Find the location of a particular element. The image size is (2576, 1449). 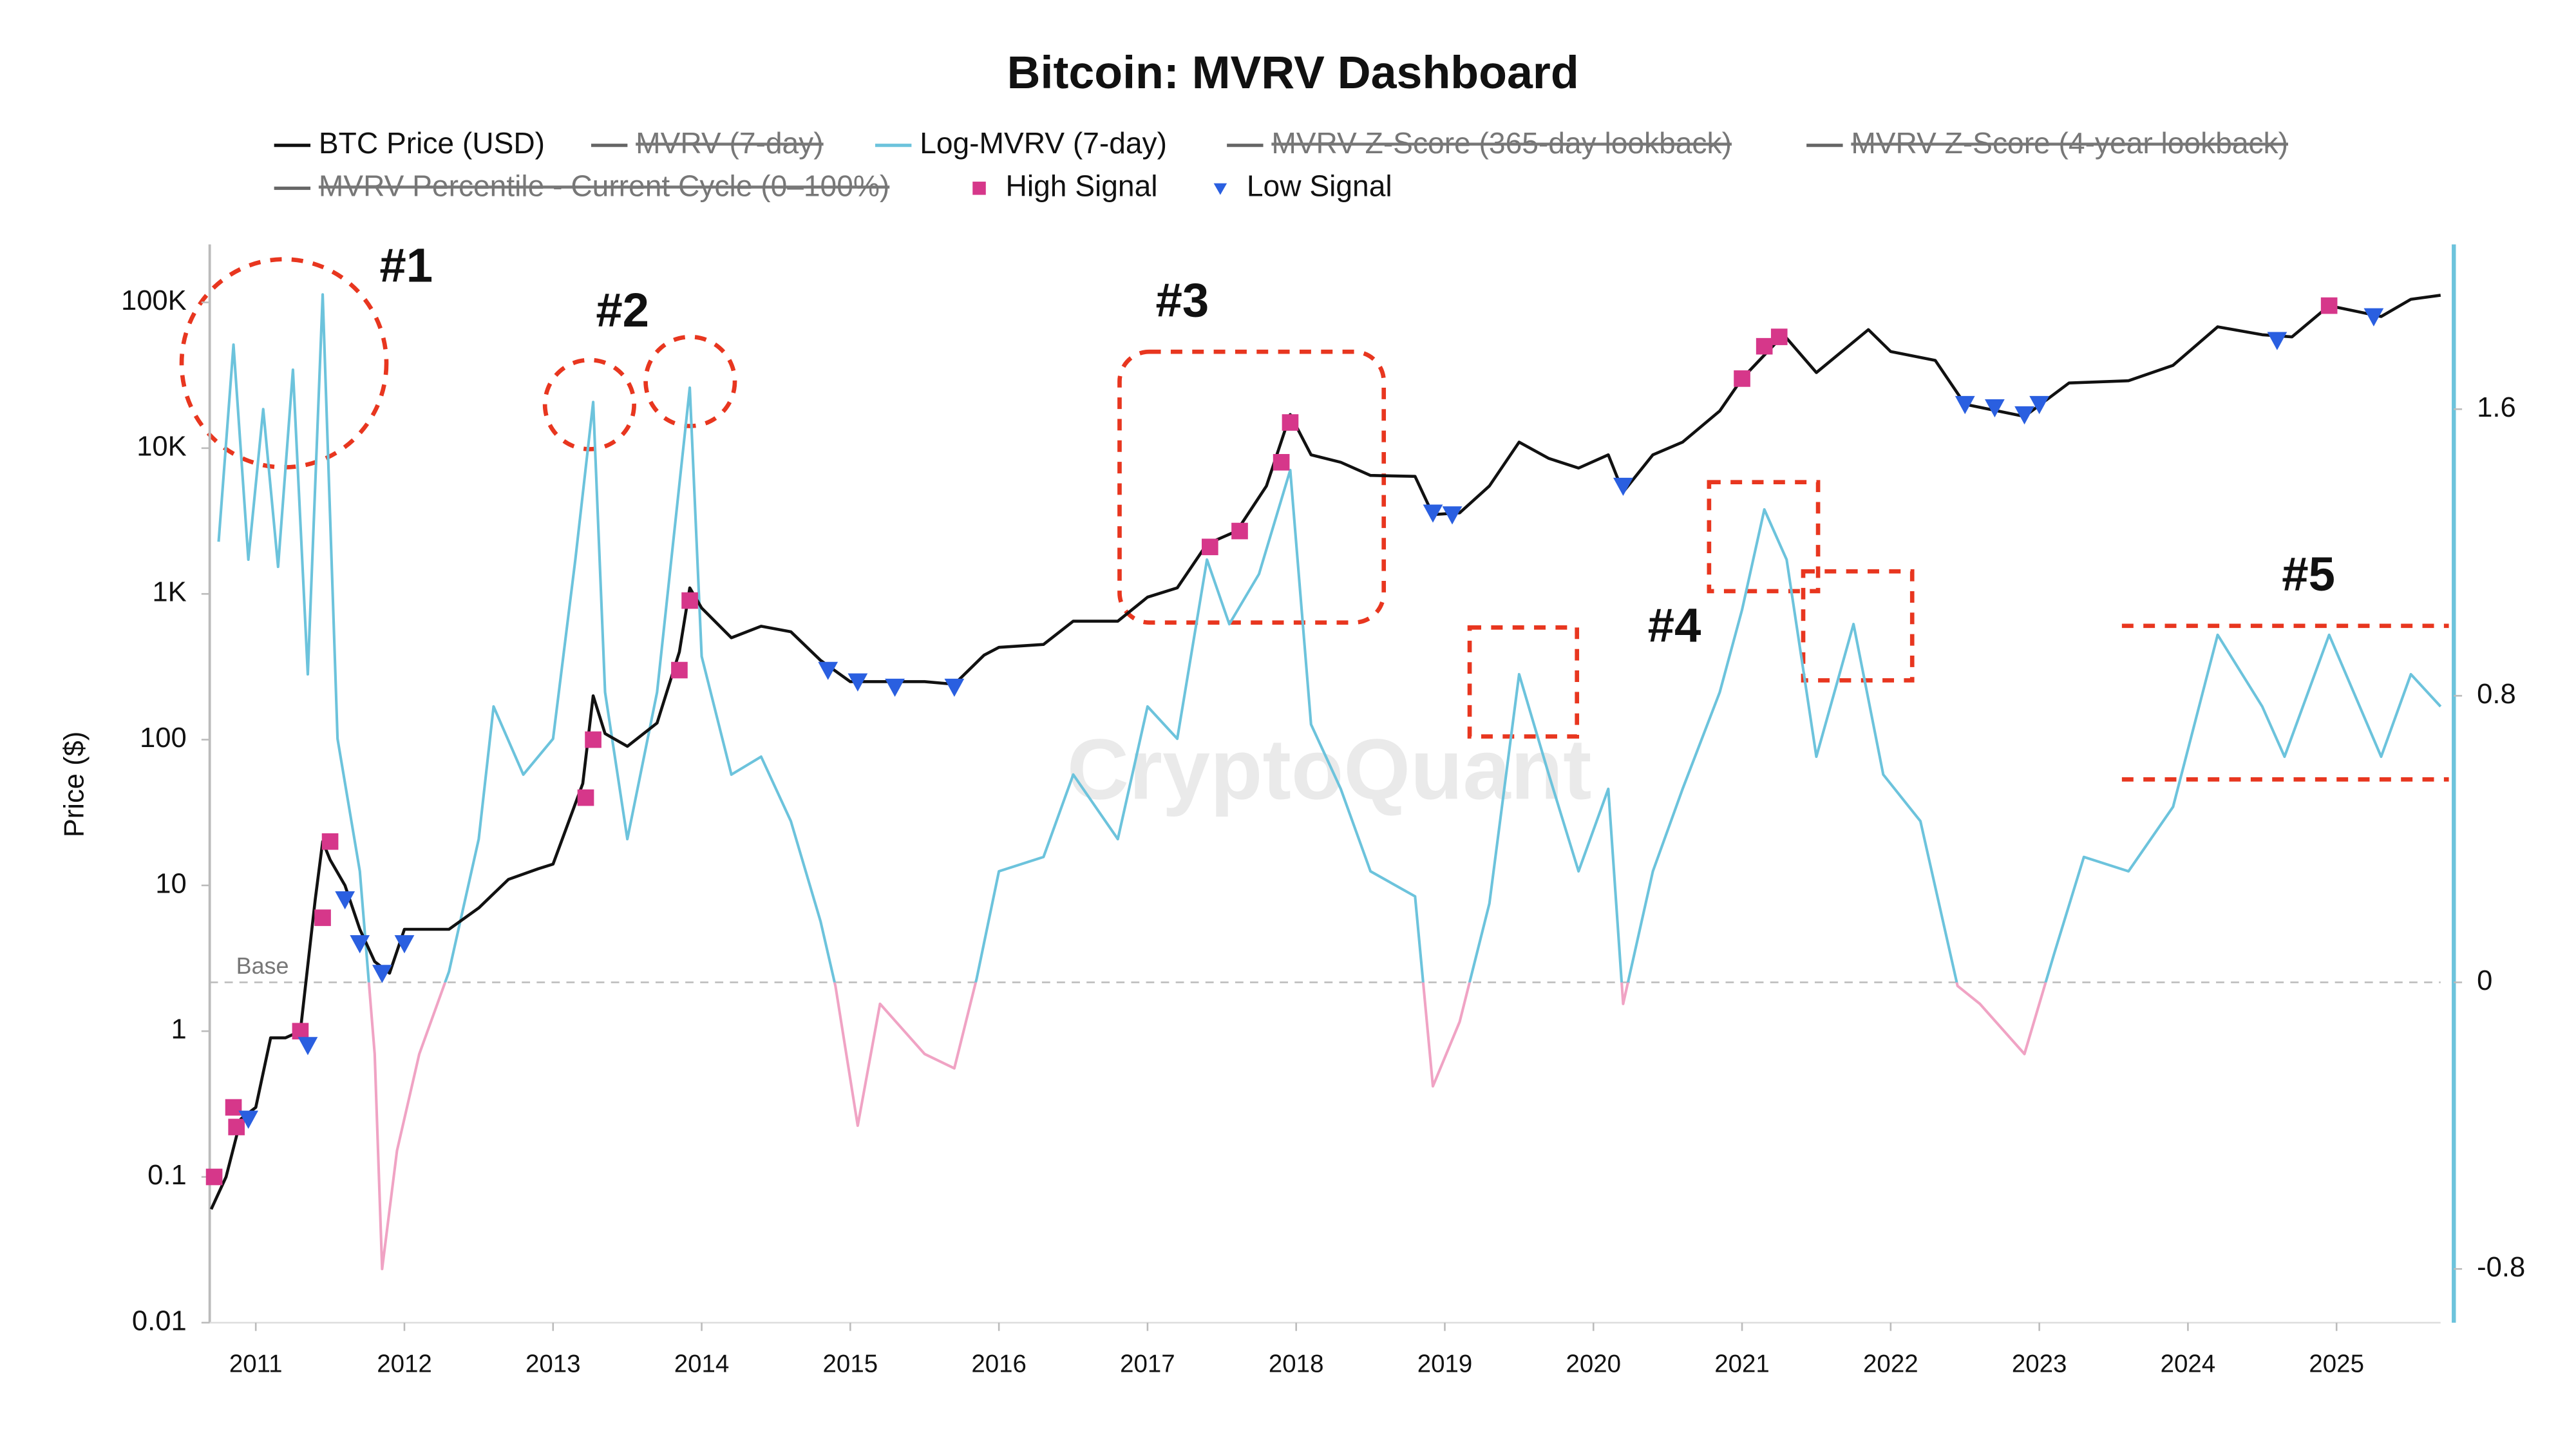

legend-item: MVRV Z-Score (4-year lookback) is located at coordinates (2047, 143).